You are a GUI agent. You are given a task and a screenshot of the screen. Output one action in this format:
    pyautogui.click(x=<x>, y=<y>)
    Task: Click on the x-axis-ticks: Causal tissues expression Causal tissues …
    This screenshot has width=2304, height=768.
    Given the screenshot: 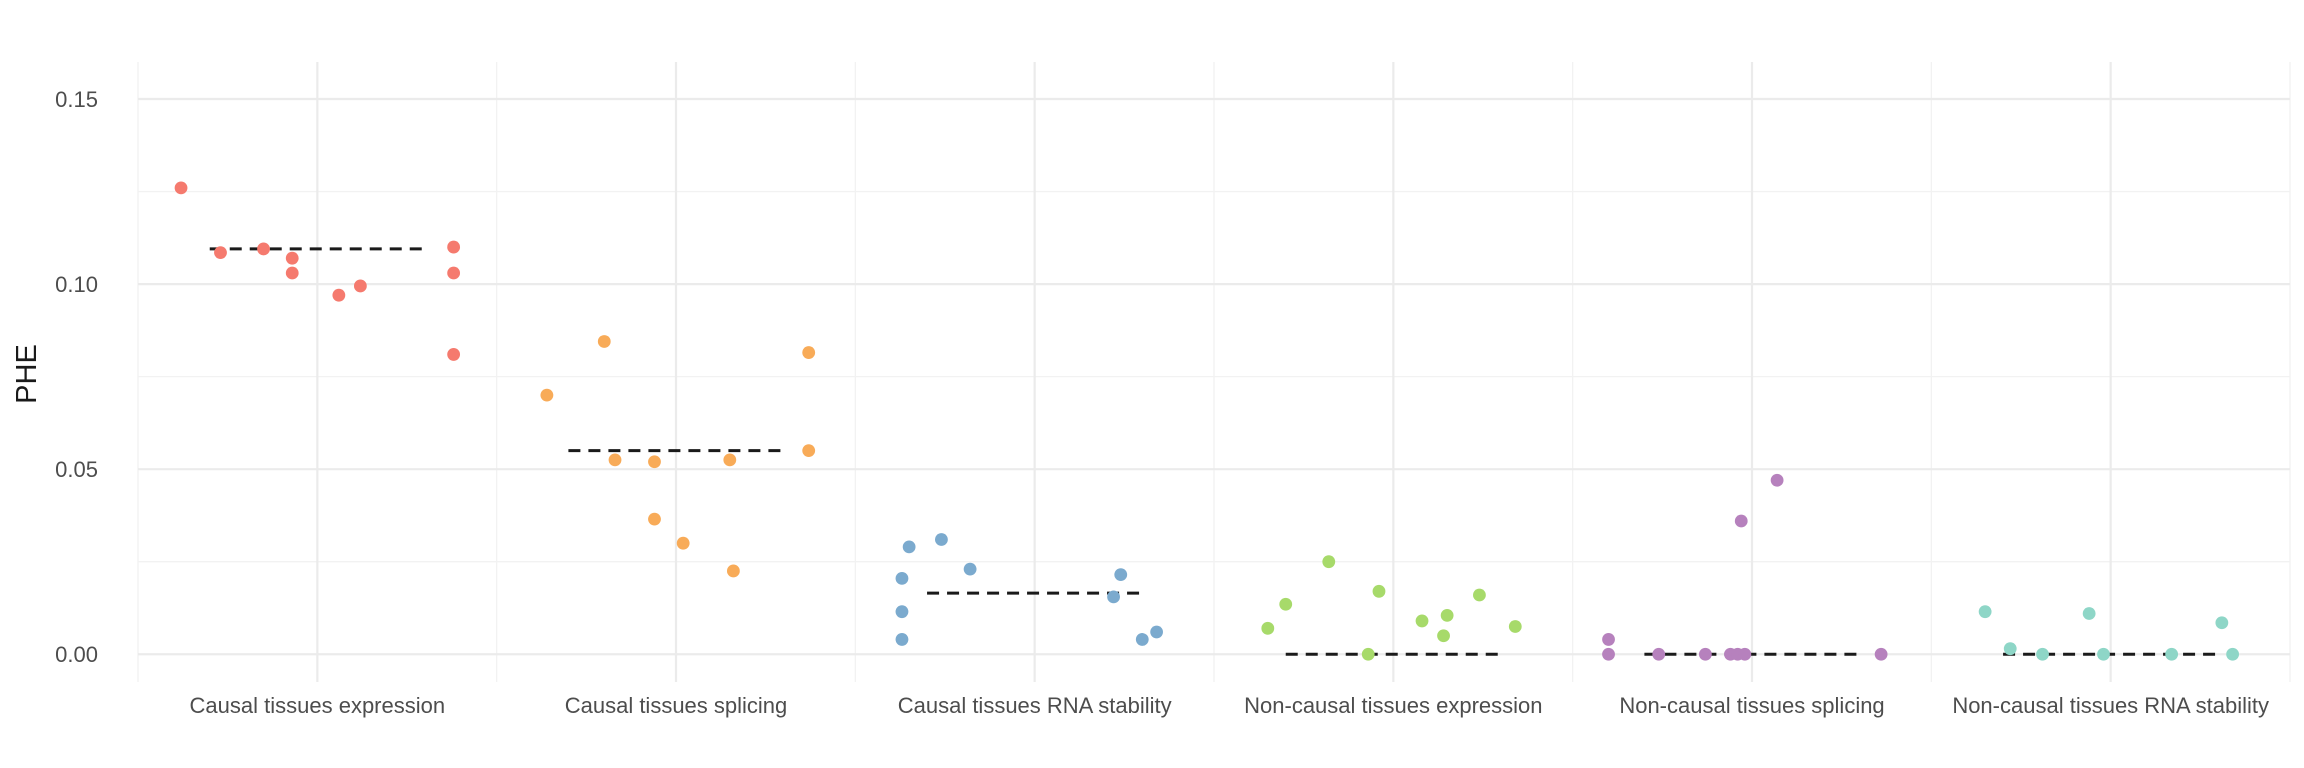 What is the action you would take?
    pyautogui.click(x=1229, y=705)
    